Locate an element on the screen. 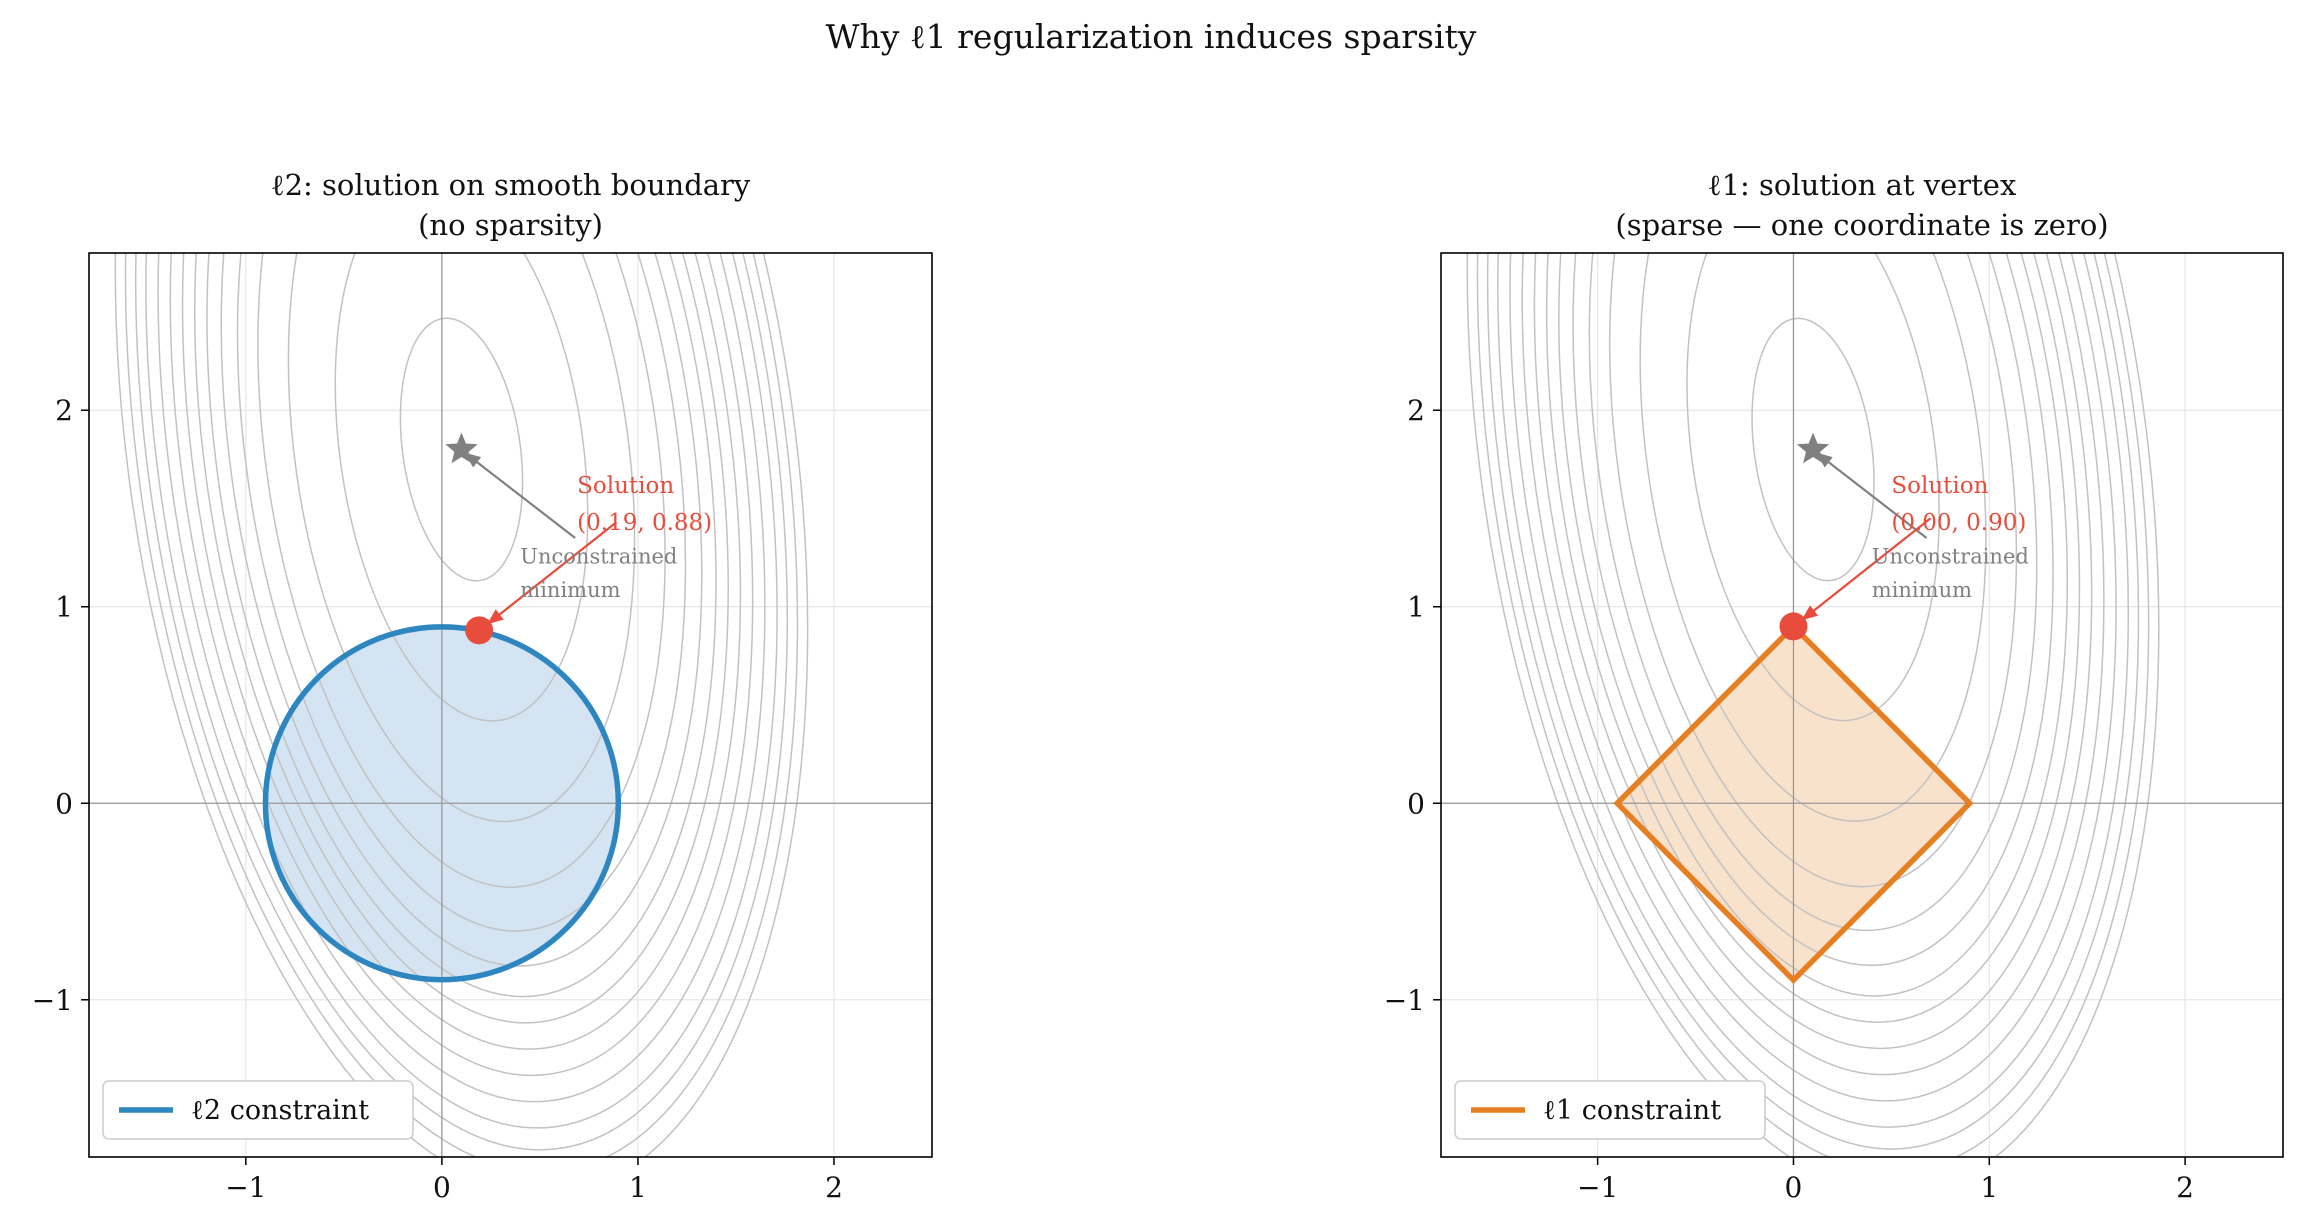 The height and width of the screenshot is (1226, 2303). legend: ℓ1 constraint is located at coordinates (1610, 1110).